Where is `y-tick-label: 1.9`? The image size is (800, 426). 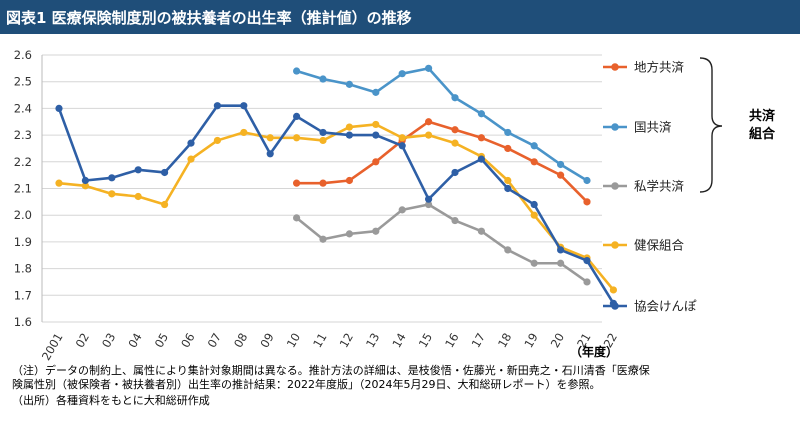 y-tick-label: 1.9 is located at coordinates (23, 242).